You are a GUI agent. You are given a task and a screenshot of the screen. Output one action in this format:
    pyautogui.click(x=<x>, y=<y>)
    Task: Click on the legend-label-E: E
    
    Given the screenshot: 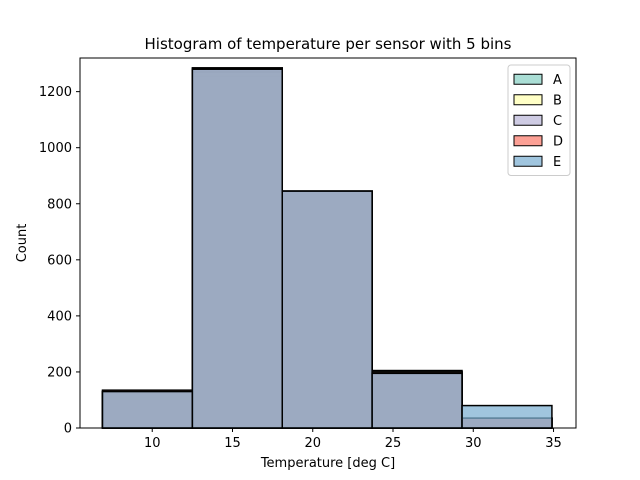 What is the action you would take?
    pyautogui.click(x=557, y=162)
    